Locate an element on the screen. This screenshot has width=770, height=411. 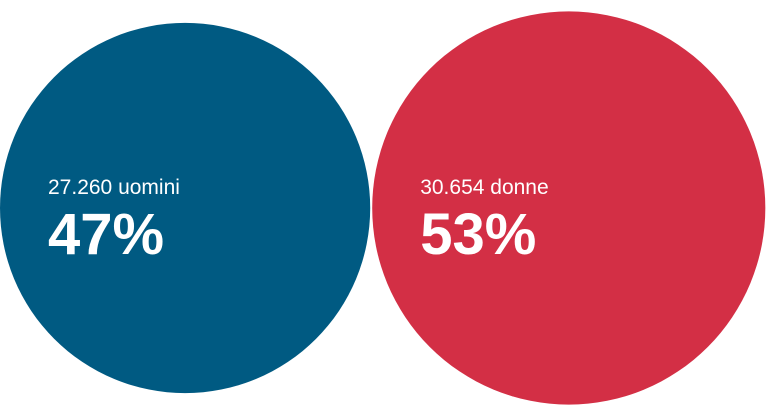
category-label: 30.654 donne is located at coordinates (484, 187).